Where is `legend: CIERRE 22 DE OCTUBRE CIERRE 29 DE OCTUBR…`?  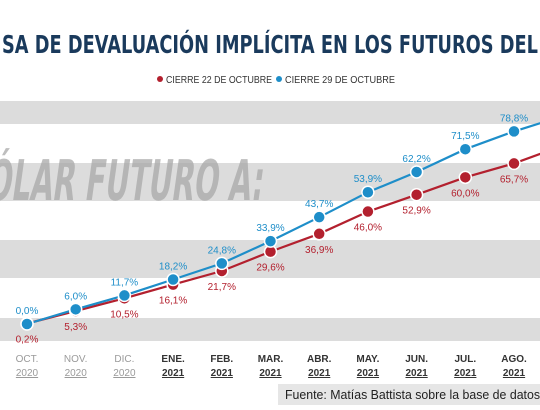 legend: CIERRE 22 DE OCTUBRE CIERRE 29 DE OCTUBR… is located at coordinates (276, 80).